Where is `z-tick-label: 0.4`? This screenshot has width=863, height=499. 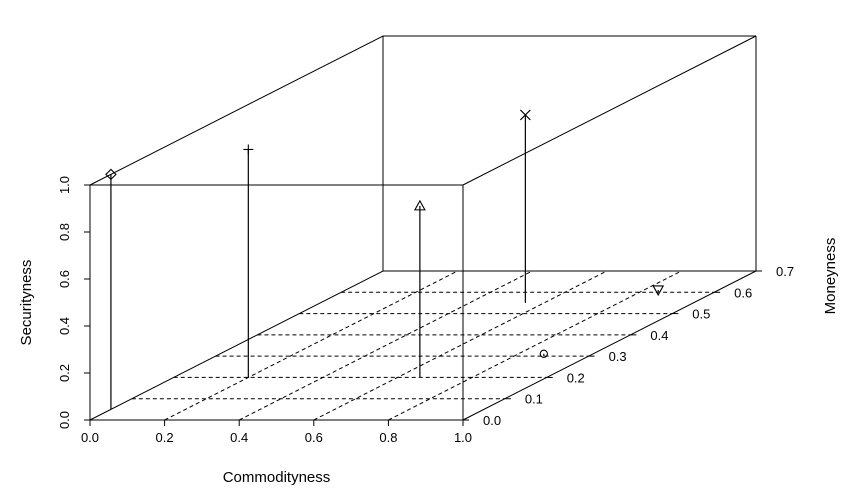
z-tick-label: 0.4 is located at coordinates (64, 326).